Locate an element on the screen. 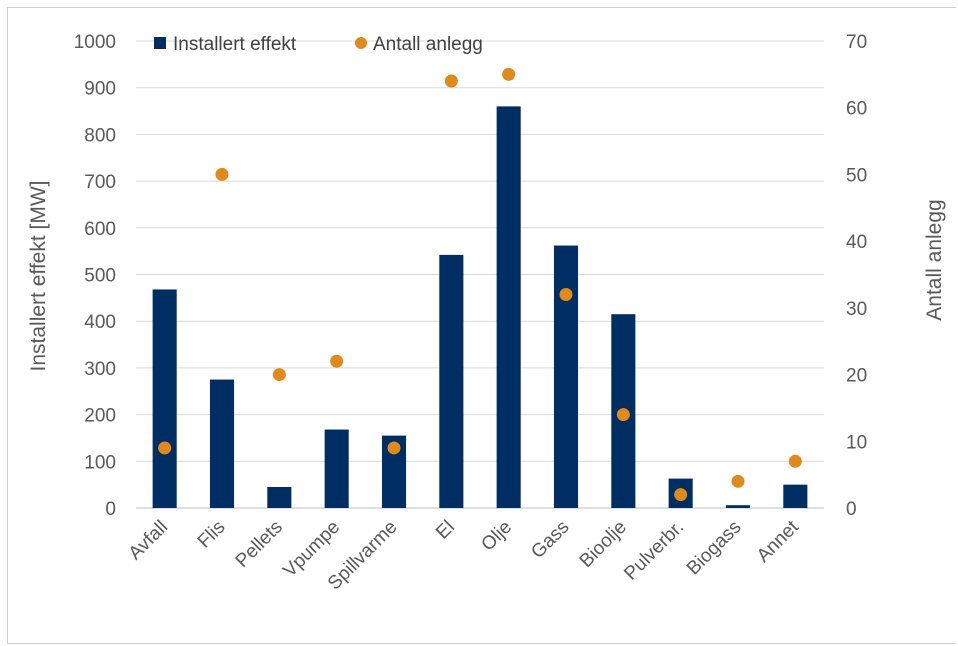 The image size is (958, 646). right-tick-label: 30 is located at coordinates (856, 309).